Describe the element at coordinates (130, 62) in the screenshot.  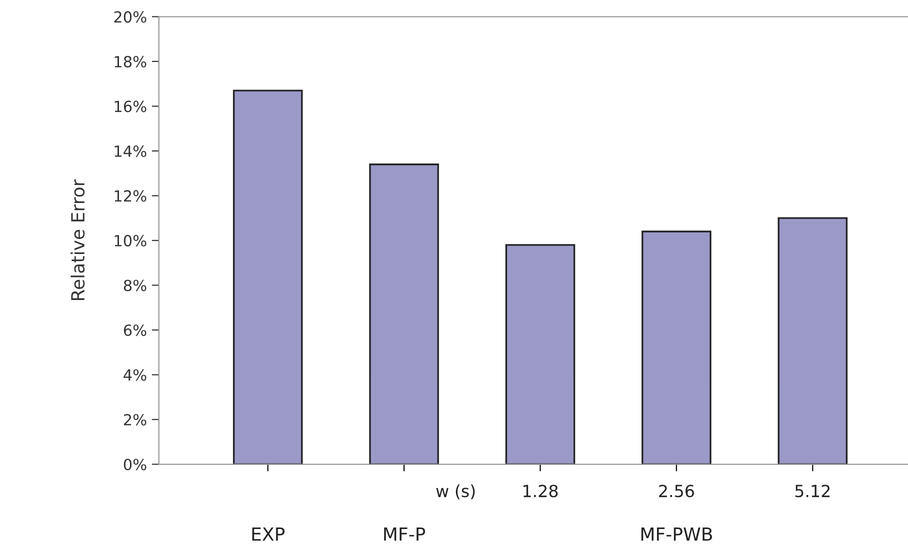
I see `y-tick-label: 18%` at that location.